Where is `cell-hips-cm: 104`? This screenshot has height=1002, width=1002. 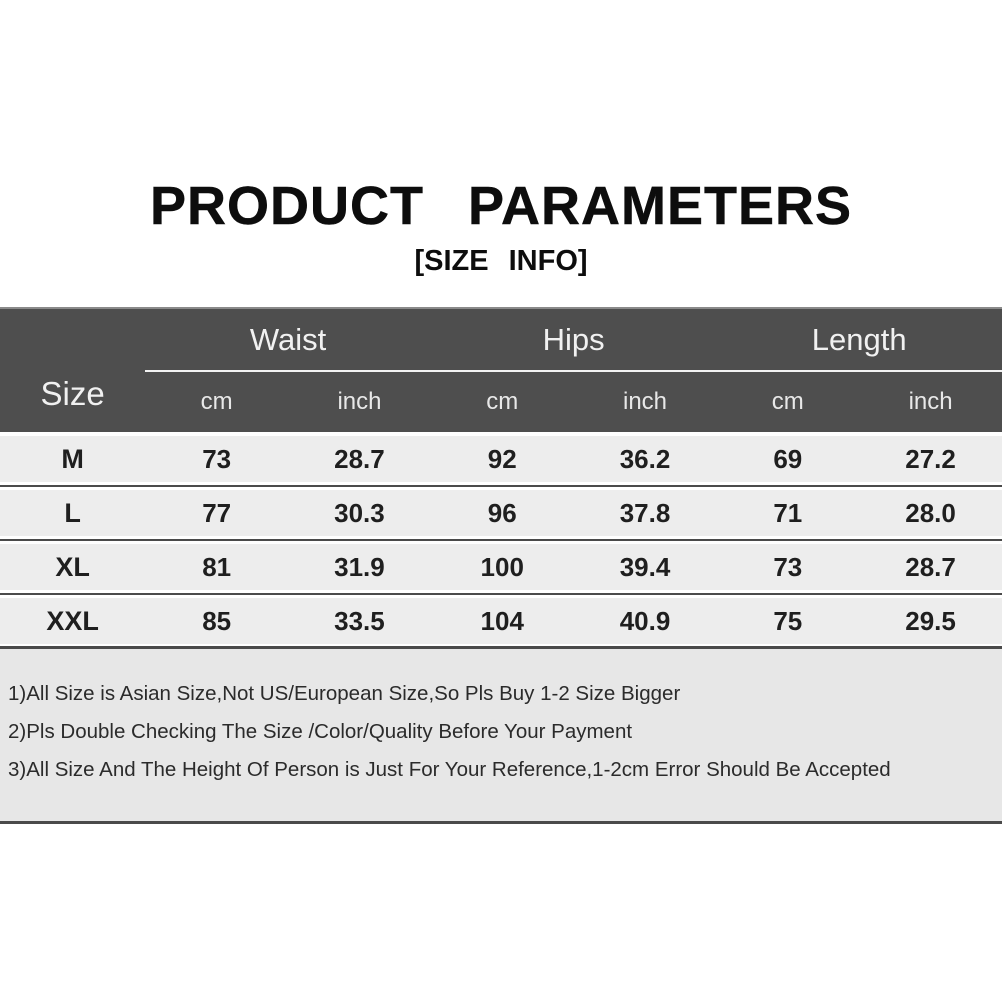 cell-hips-cm: 104 is located at coordinates (502, 620).